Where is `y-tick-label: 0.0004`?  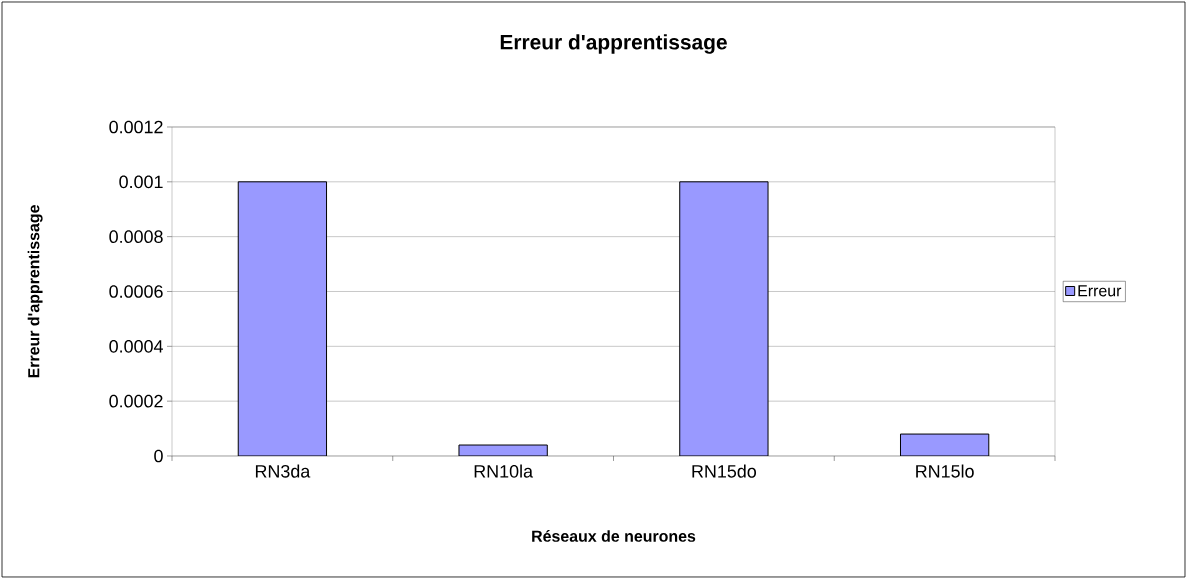 y-tick-label: 0.0004 is located at coordinates (136, 346).